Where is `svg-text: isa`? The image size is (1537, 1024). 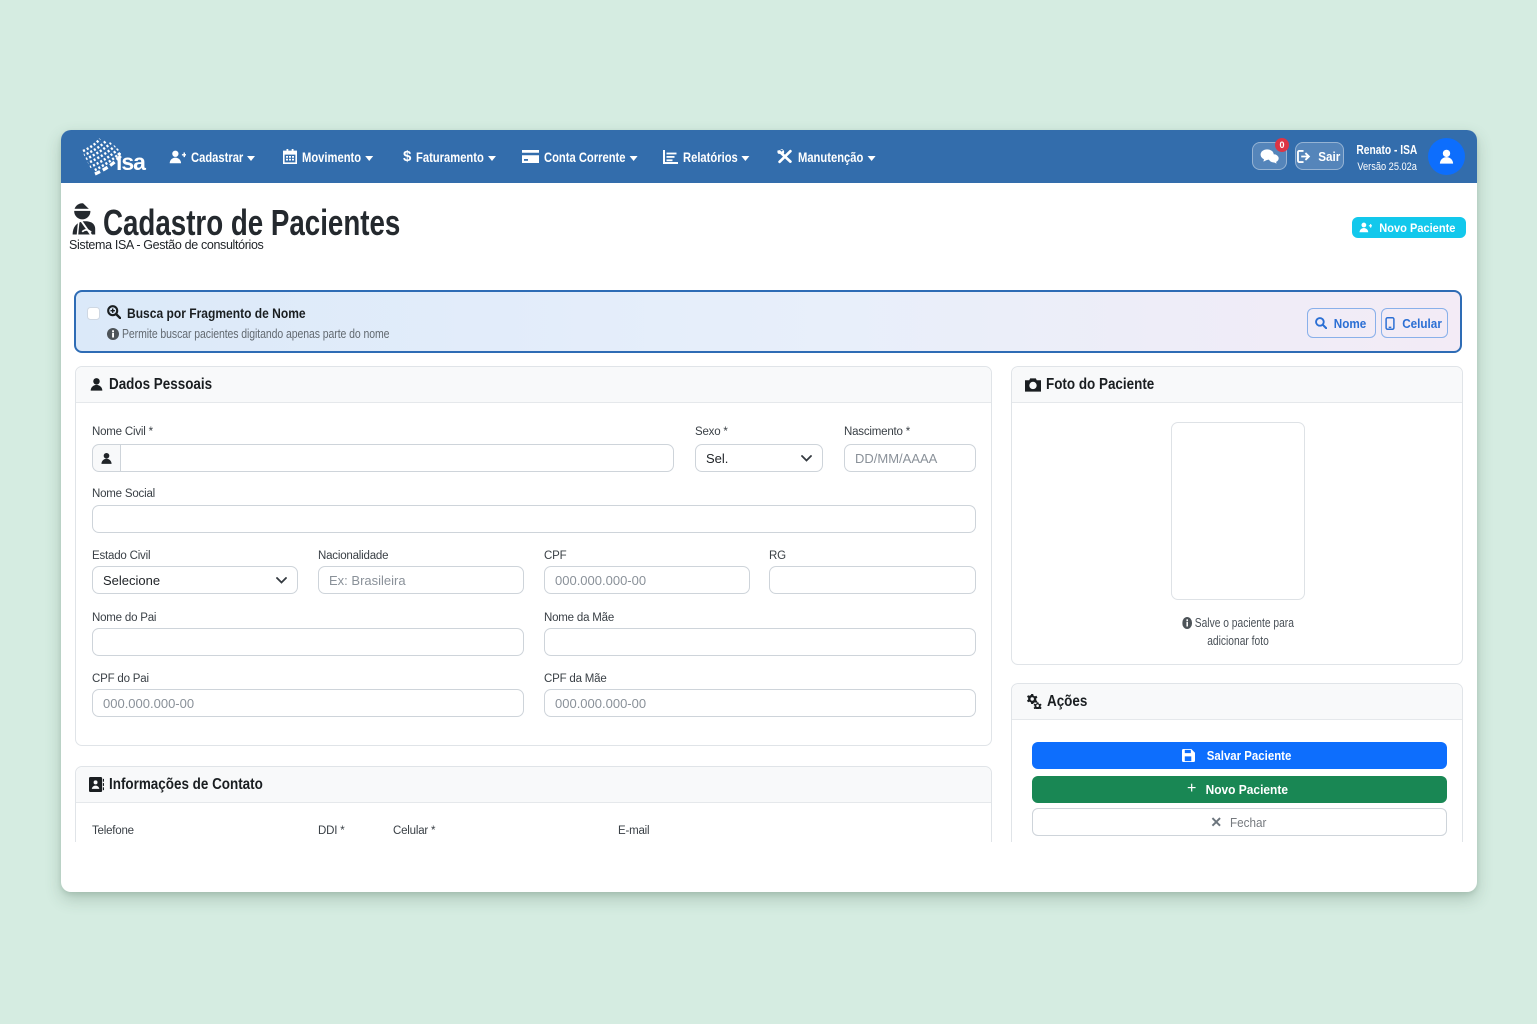
svg-text: isa is located at coordinates (131, 162).